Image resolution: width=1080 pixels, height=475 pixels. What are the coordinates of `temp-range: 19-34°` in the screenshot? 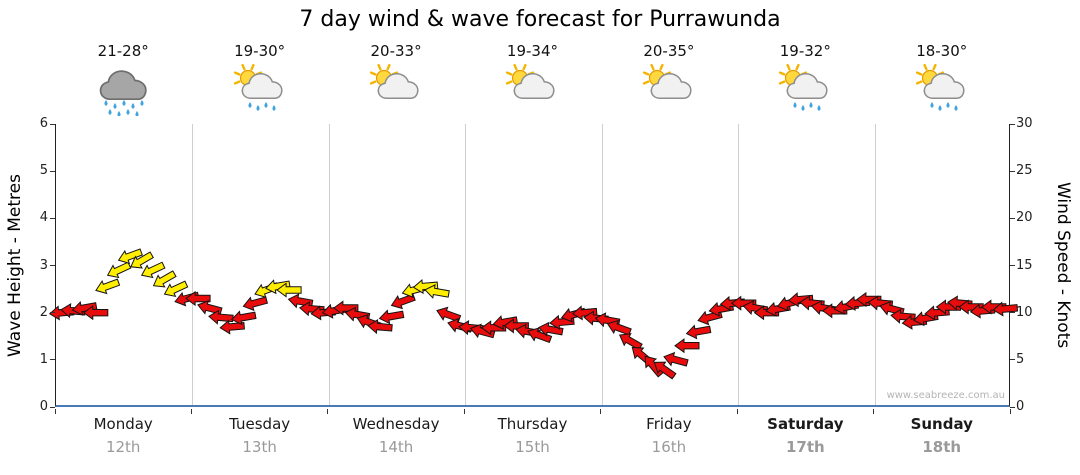 It's located at (532, 51).